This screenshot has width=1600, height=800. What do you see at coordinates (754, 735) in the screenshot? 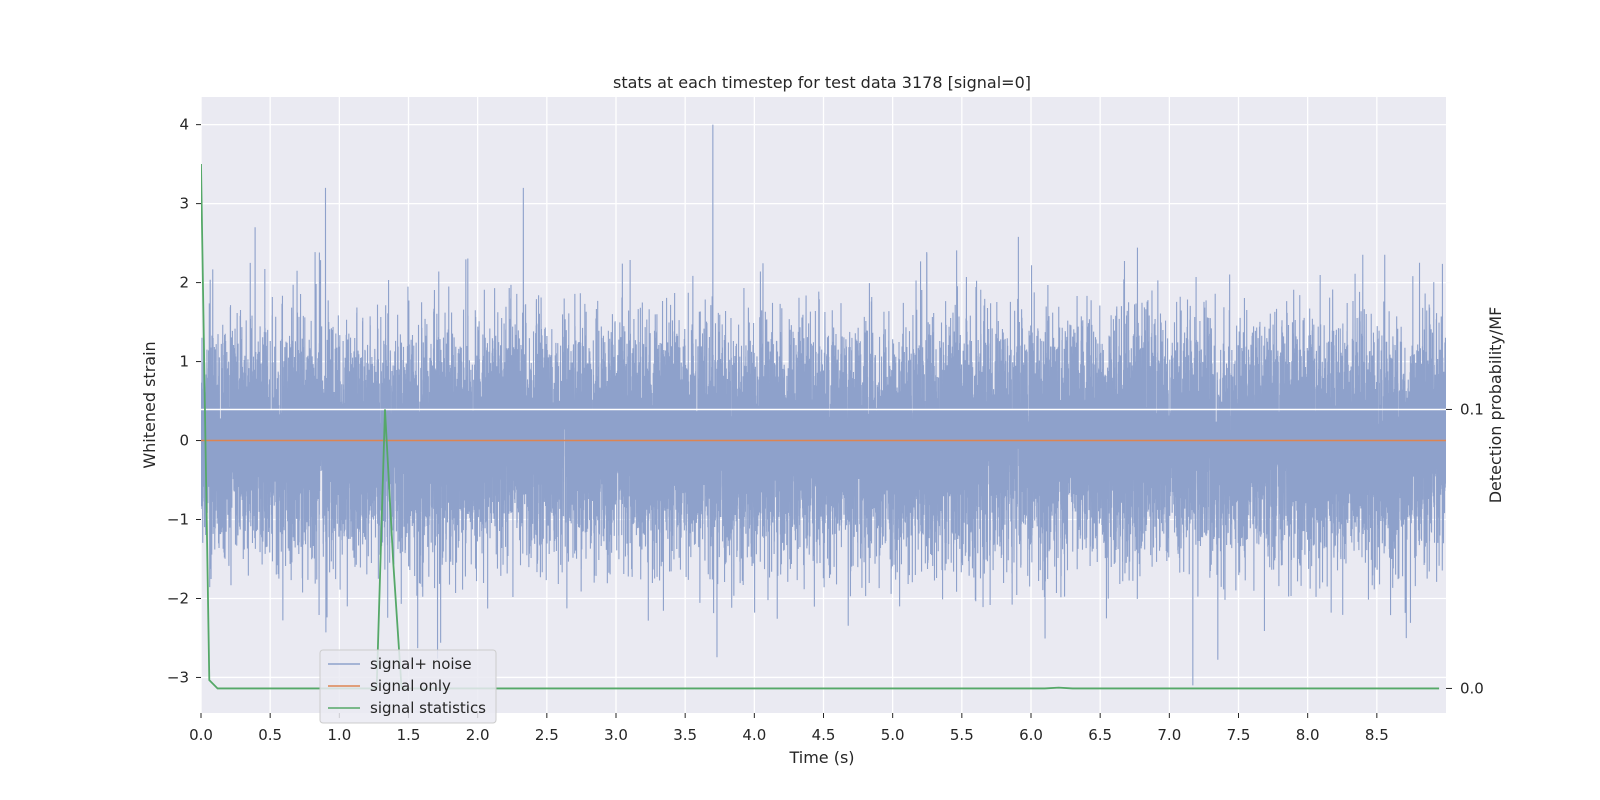
I see `x-tick-label: 4.0` at bounding box center [754, 735].